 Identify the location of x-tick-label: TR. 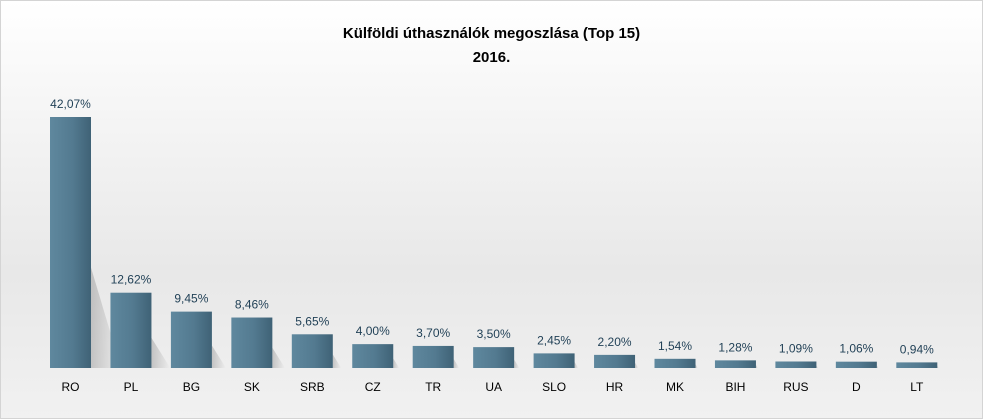
(433, 387).